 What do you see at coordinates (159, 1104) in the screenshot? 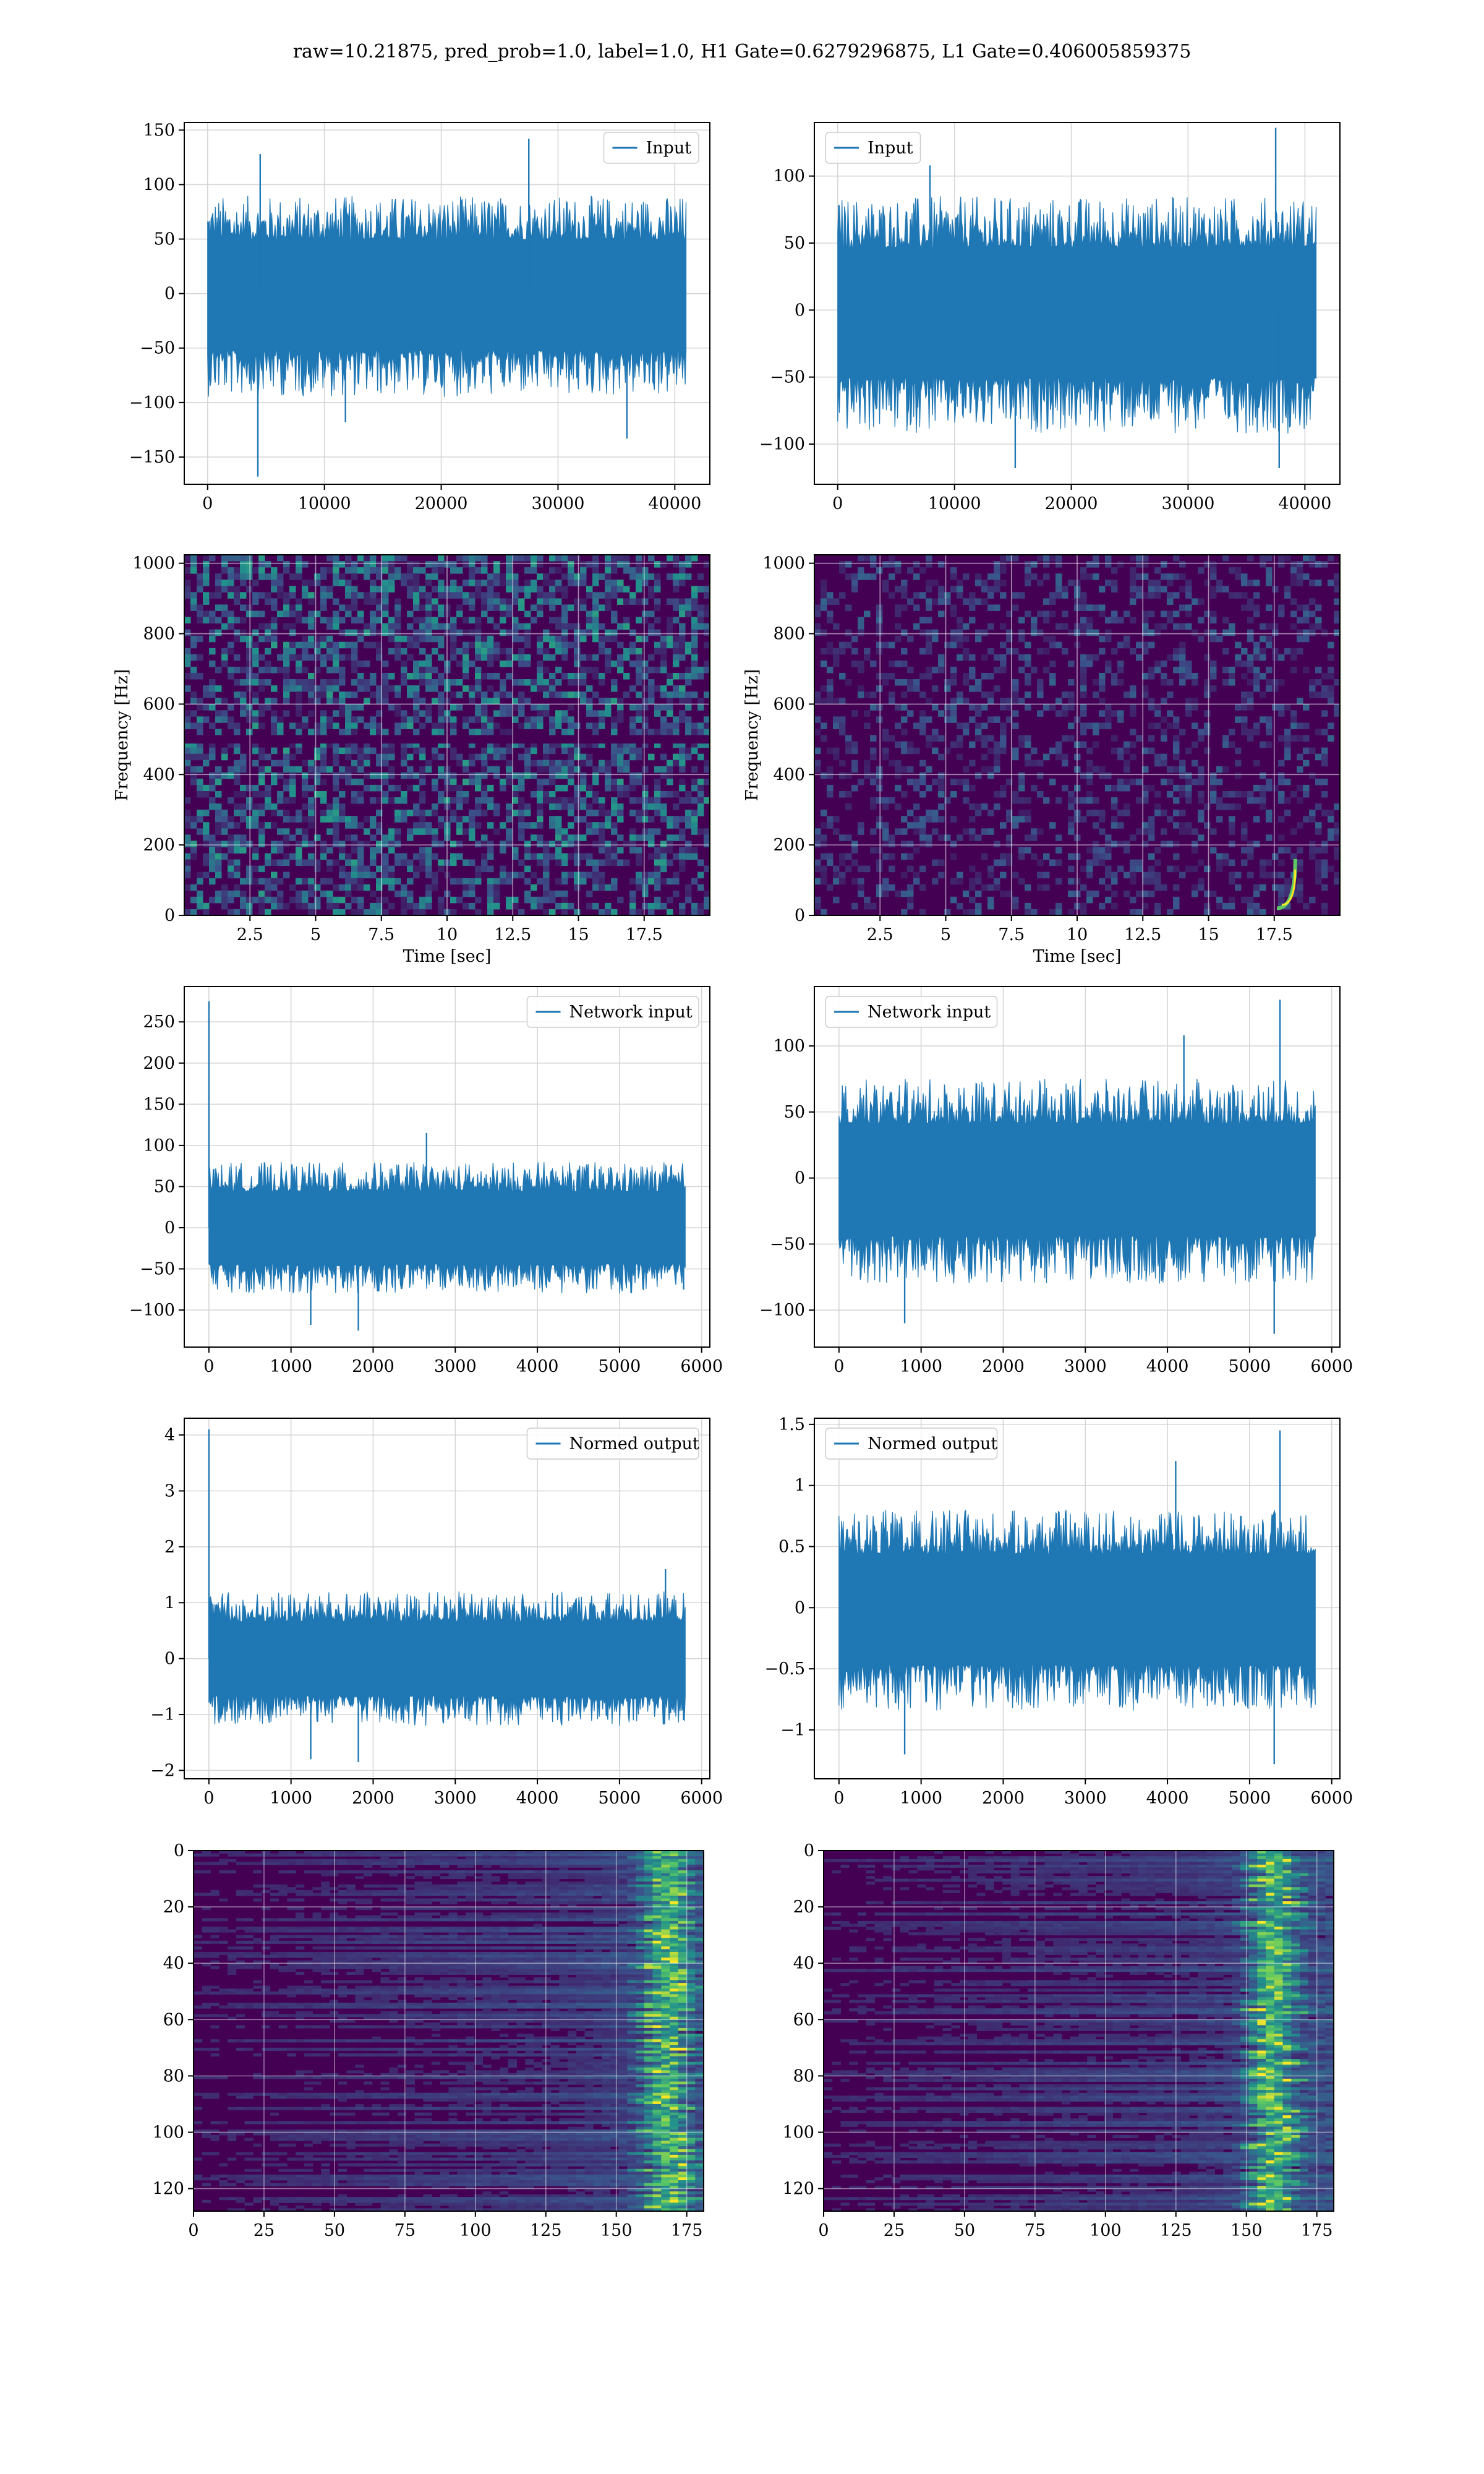
I see `y-tick-label: 150` at bounding box center [159, 1104].